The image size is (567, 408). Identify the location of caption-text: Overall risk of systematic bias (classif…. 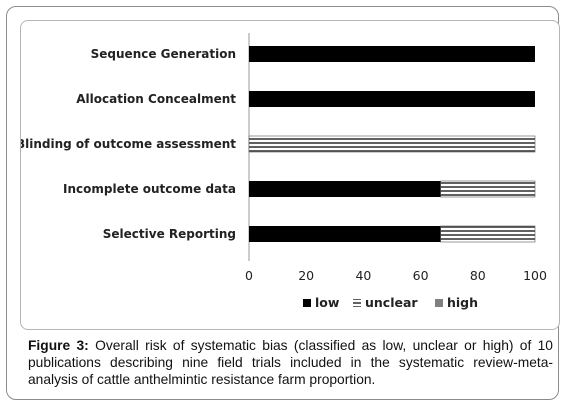
(290, 362).